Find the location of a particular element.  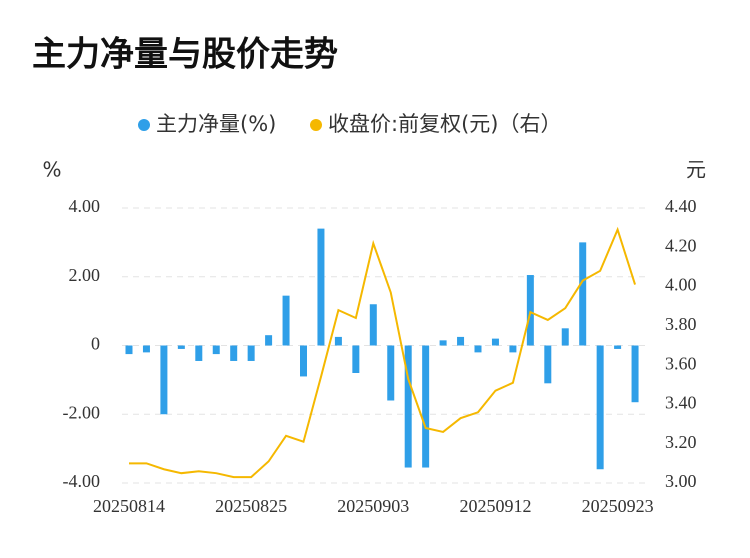

y-axis-label: % is located at coordinates (51, 170).